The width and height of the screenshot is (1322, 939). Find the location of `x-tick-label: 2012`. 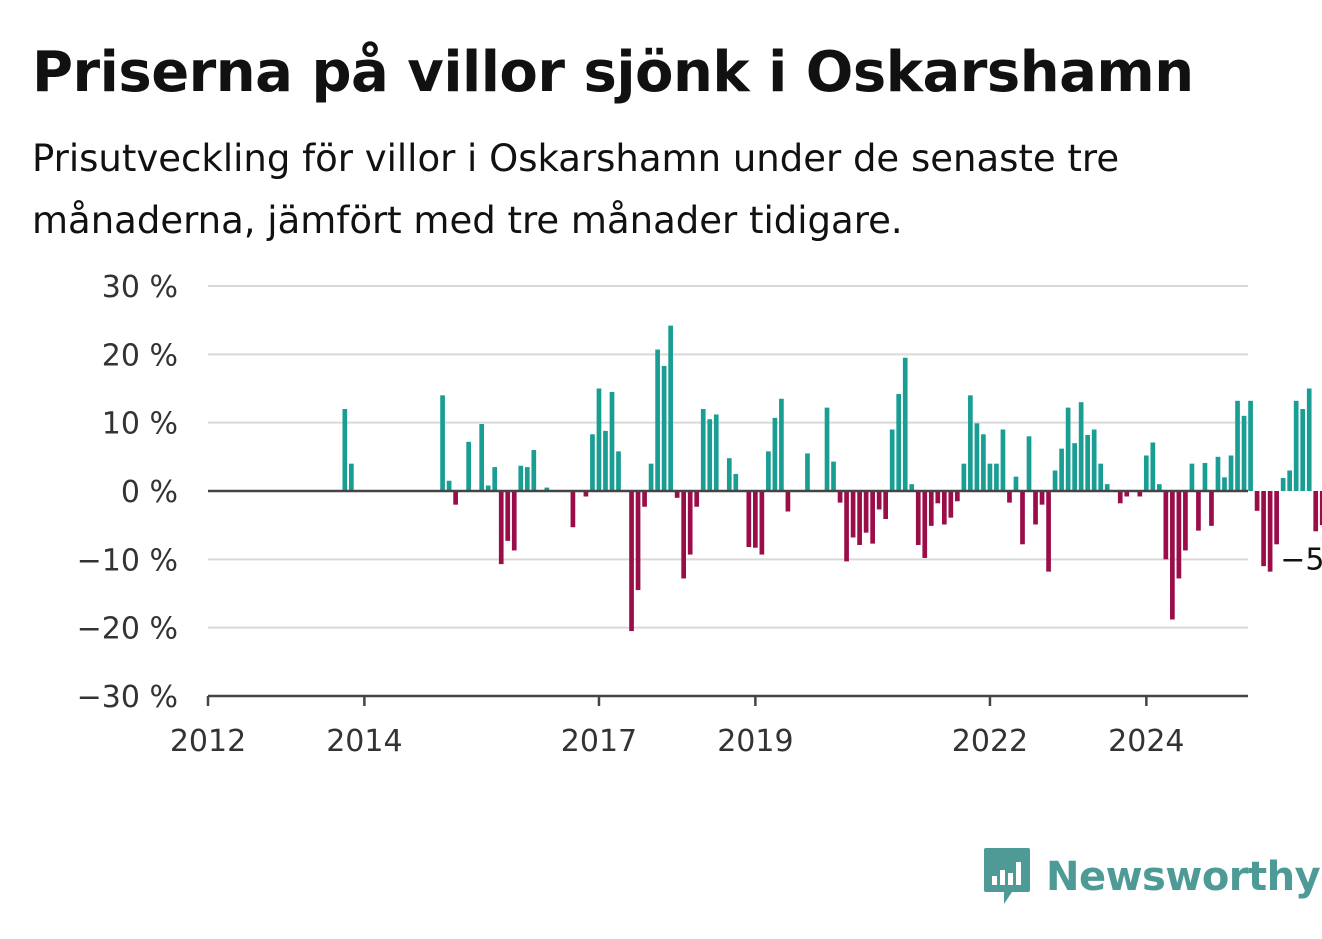

x-tick-label: 2012 is located at coordinates (208, 741).